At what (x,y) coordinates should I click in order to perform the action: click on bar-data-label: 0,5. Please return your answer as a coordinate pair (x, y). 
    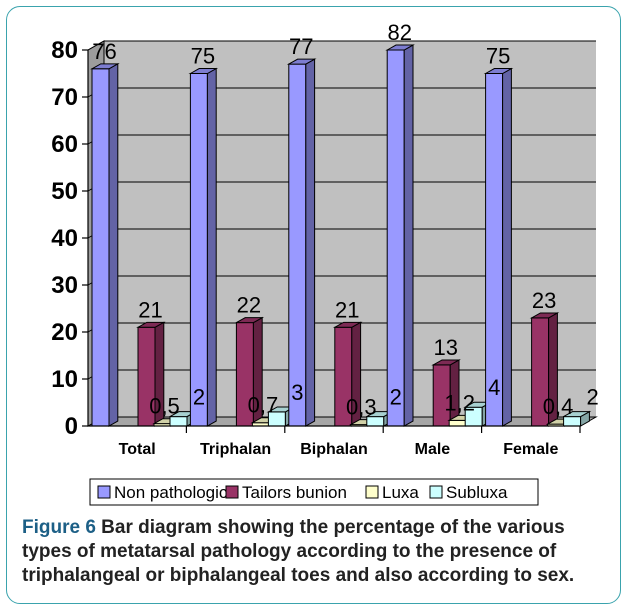
    Looking at the image, I should click on (164, 406).